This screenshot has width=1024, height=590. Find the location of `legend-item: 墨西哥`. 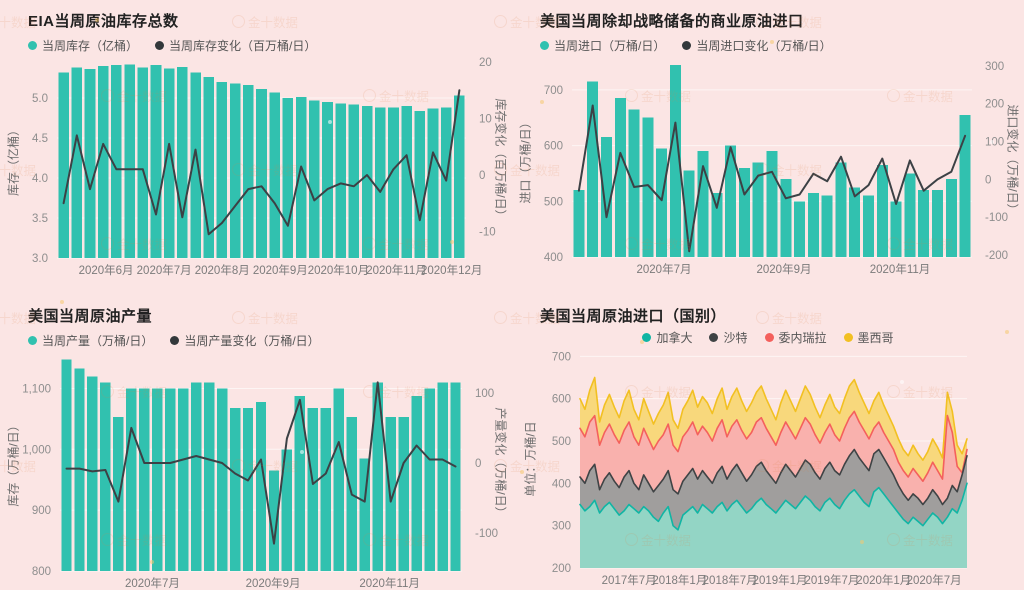

legend-item: 墨西哥 is located at coordinates (868, 337).